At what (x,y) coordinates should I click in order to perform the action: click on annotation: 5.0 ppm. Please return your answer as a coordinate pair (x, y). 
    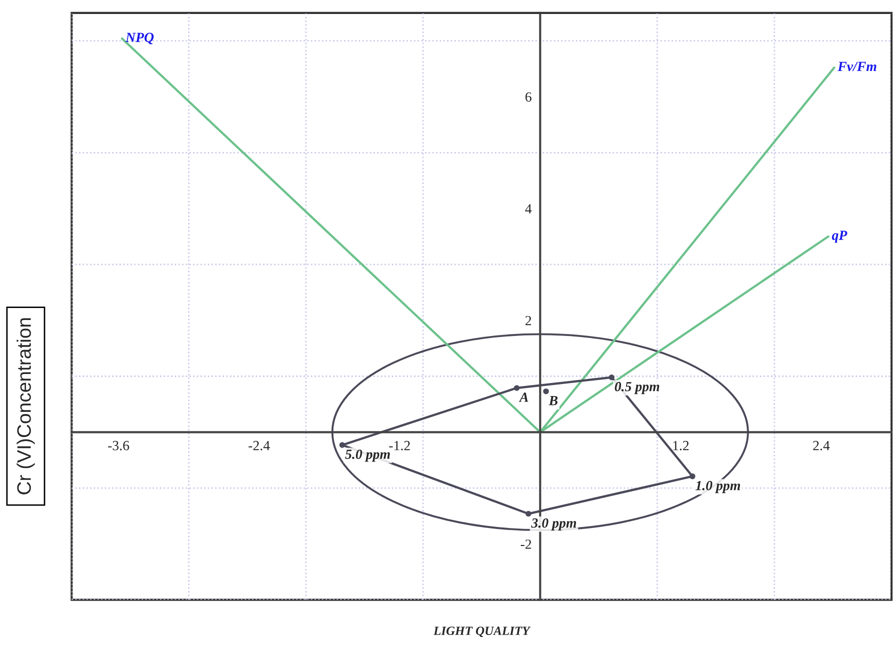
    Looking at the image, I should click on (367, 456).